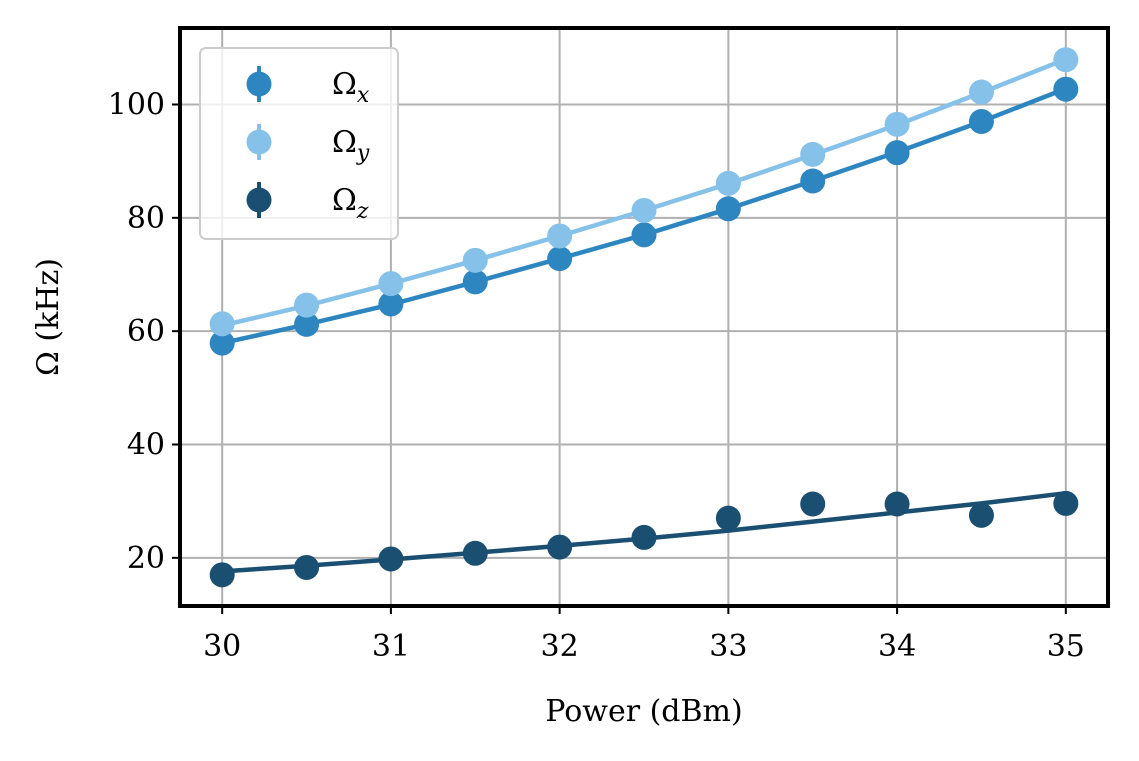  I want to click on legend-box, so click(299, 143).